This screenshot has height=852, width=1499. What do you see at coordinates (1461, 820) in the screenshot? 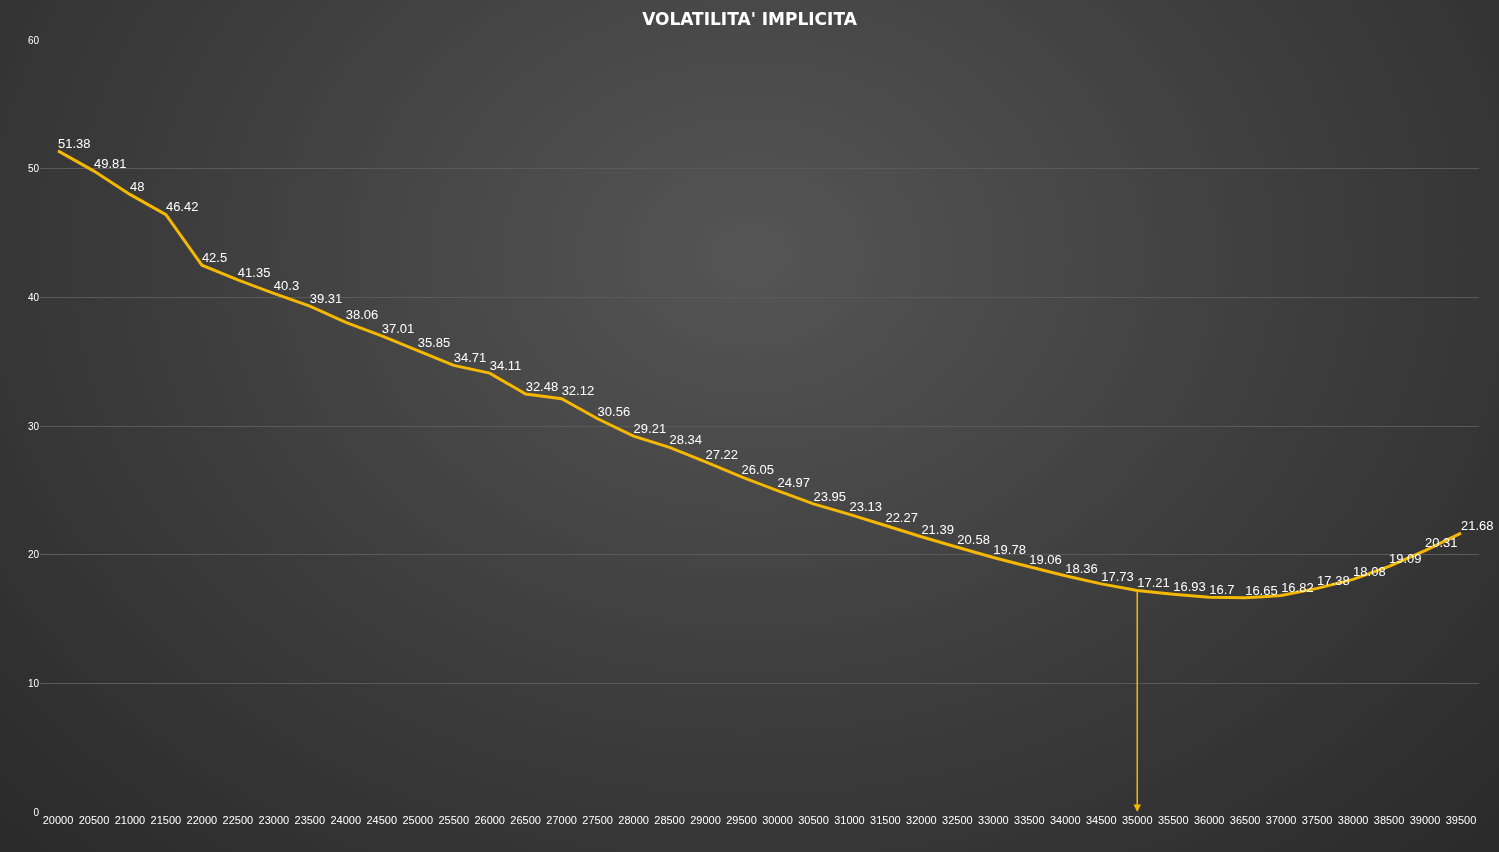
I see `x-tick-label: 39500` at bounding box center [1461, 820].